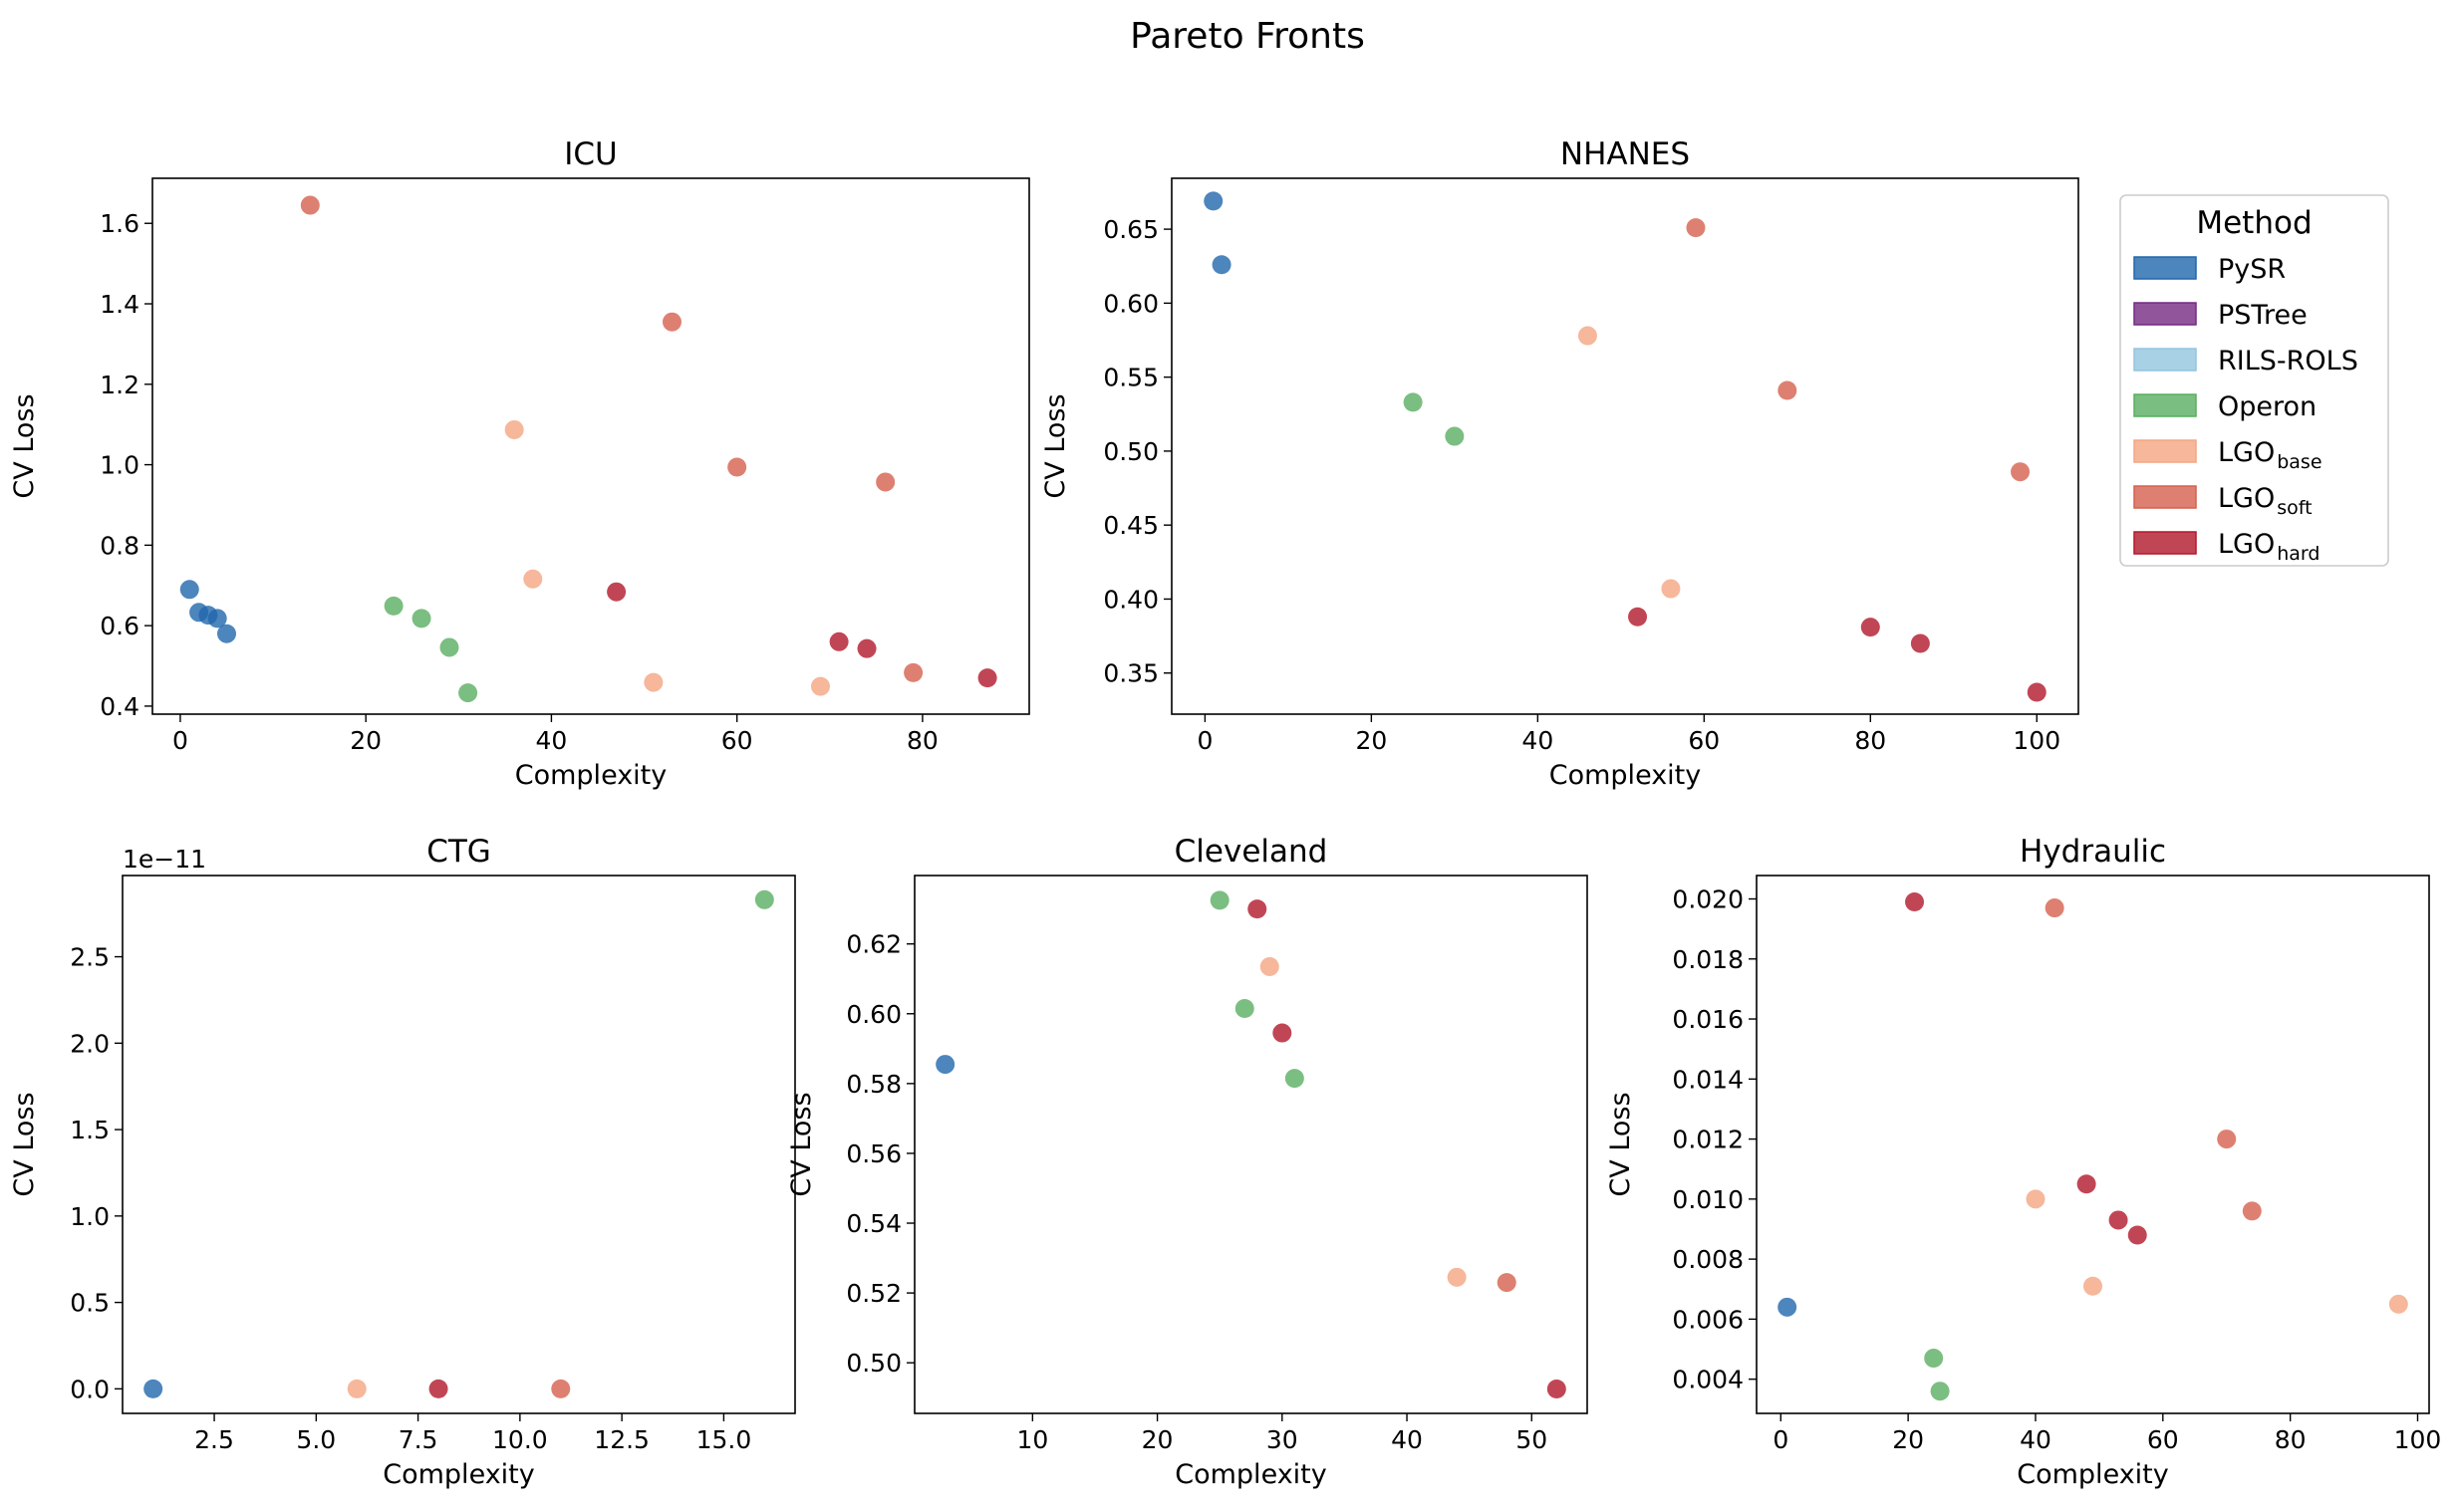 The height and width of the screenshot is (1512, 2458). Describe the element at coordinates (2263, 315) in the screenshot. I see `legend-label-pstree: PSTree` at that location.